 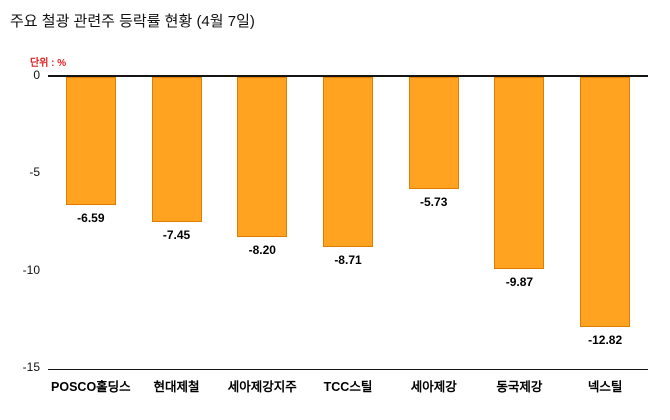 I want to click on category-label-POSCO홀딩스: POSCO홀딩스, so click(x=91, y=387).